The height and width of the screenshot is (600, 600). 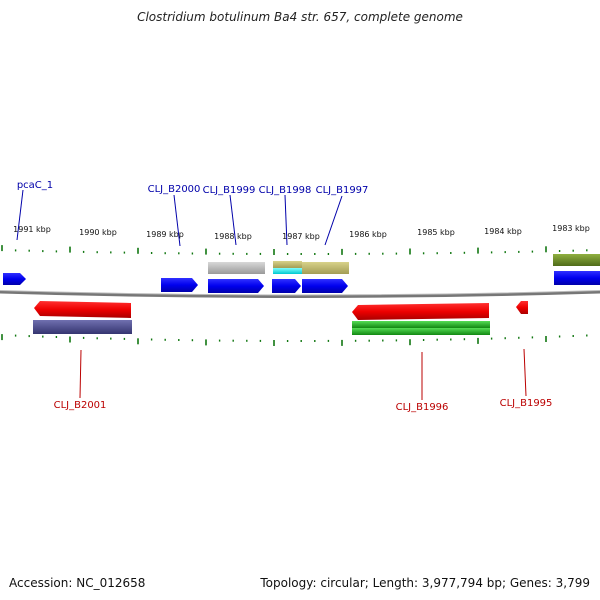 I want to click on gene-label-CLJ_B1996: CLJ_B1996, so click(x=422, y=407).